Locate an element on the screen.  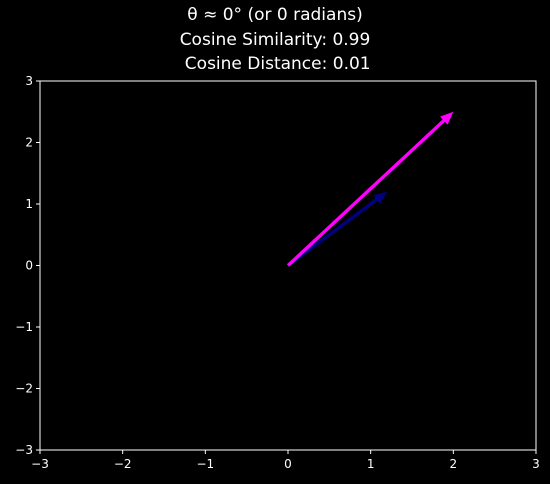
chart-title-line-2: Cosine Similarity: 0.99 is located at coordinates (275, 40).